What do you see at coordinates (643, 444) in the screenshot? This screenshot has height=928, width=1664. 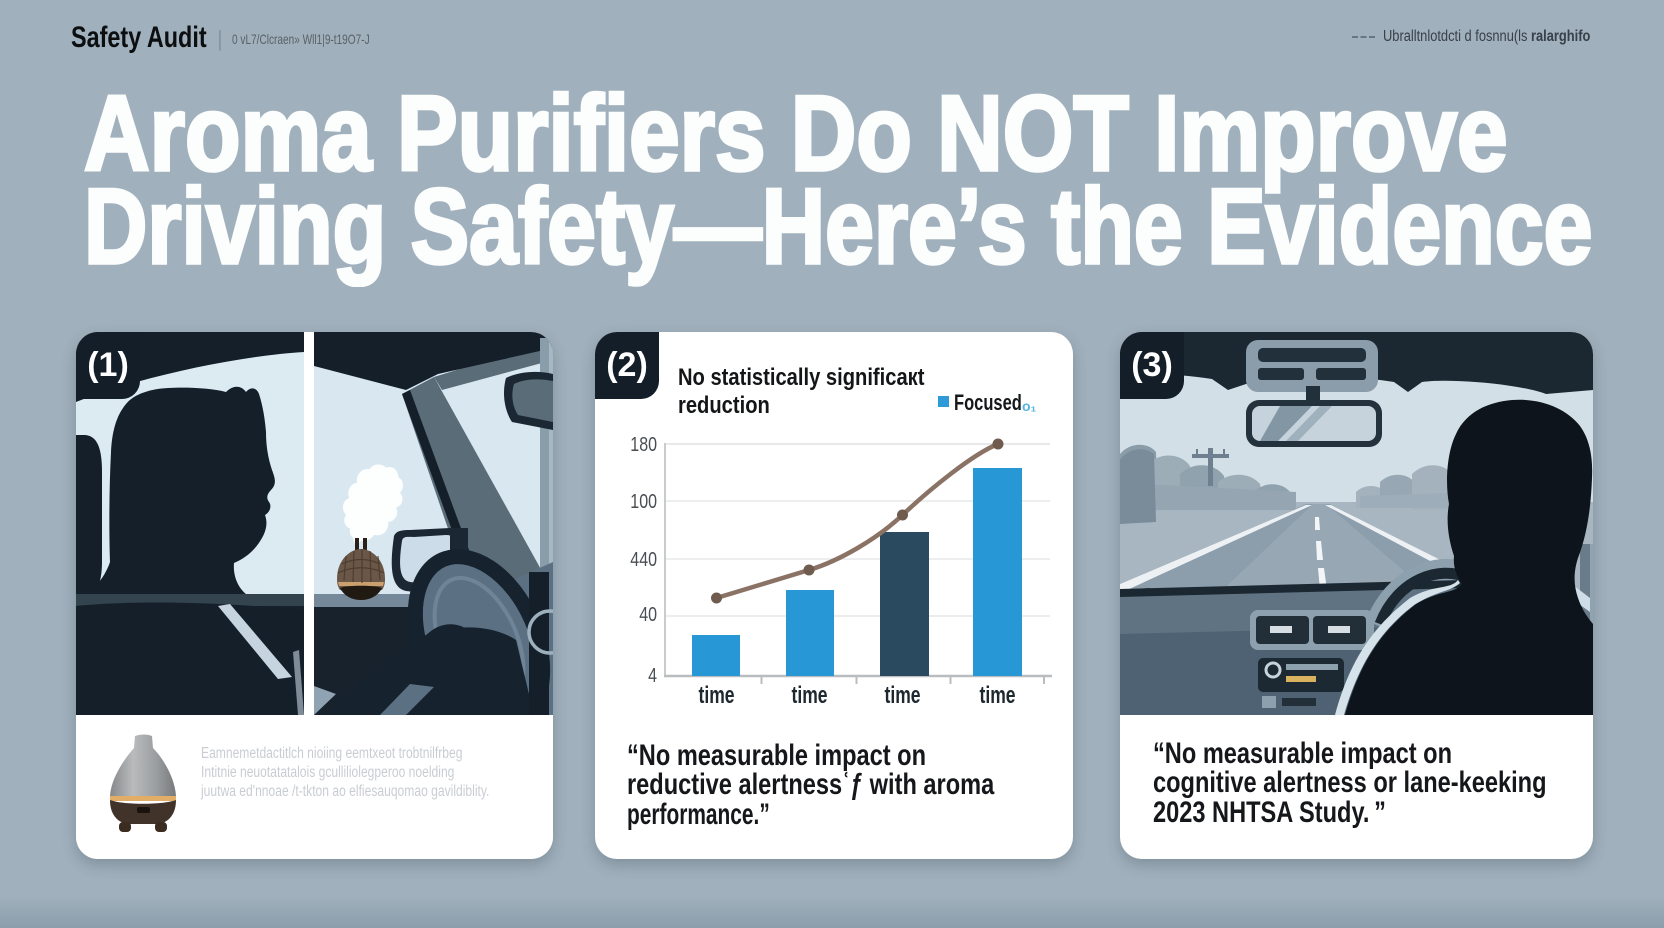 I see `svg-text: 180` at bounding box center [643, 444].